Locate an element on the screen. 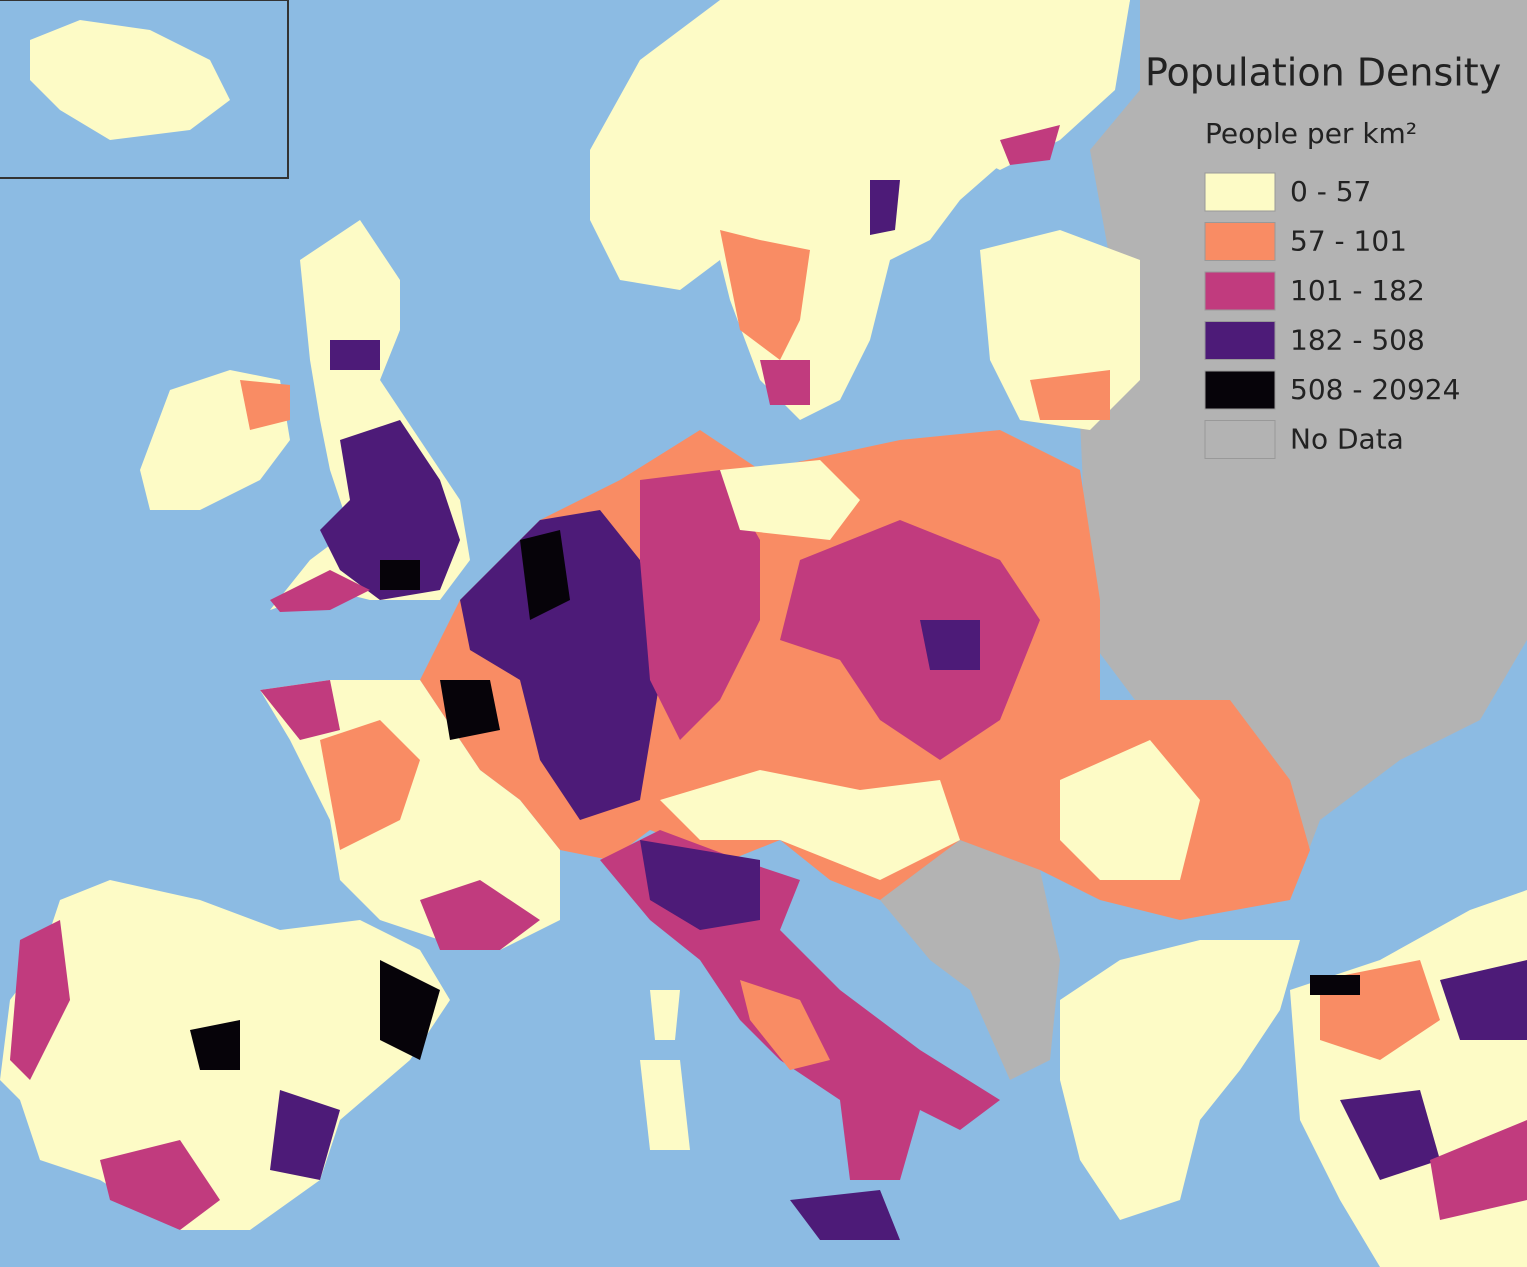 The width and height of the screenshot is (1527, 1267). legend-label: 508 - 20924 is located at coordinates (1375, 389).